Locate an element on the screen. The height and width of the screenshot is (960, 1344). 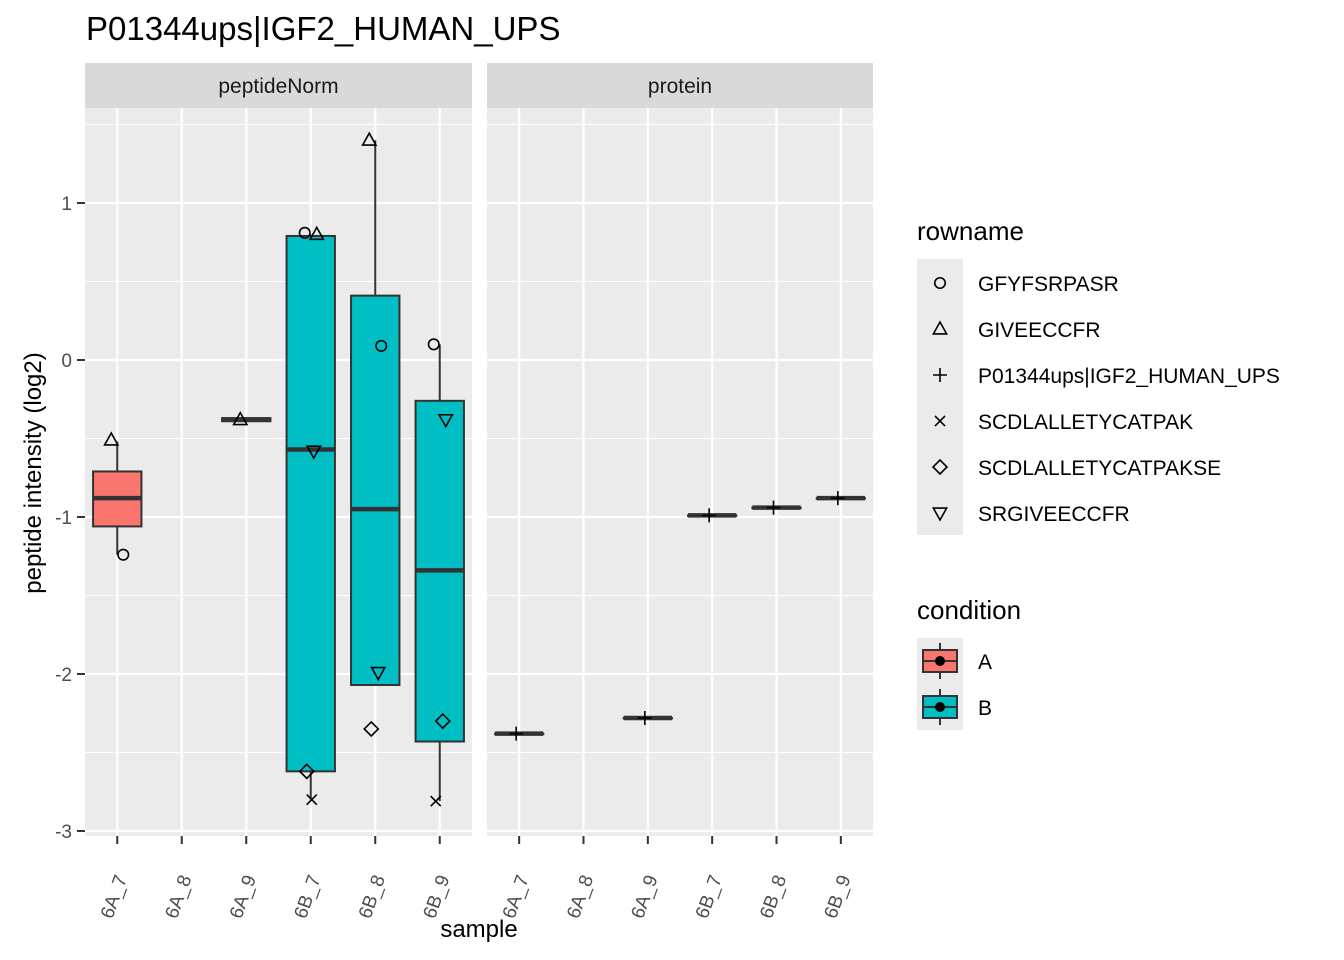
legend-label: SCDLALLETYCATPAK is located at coordinates (1085, 422).